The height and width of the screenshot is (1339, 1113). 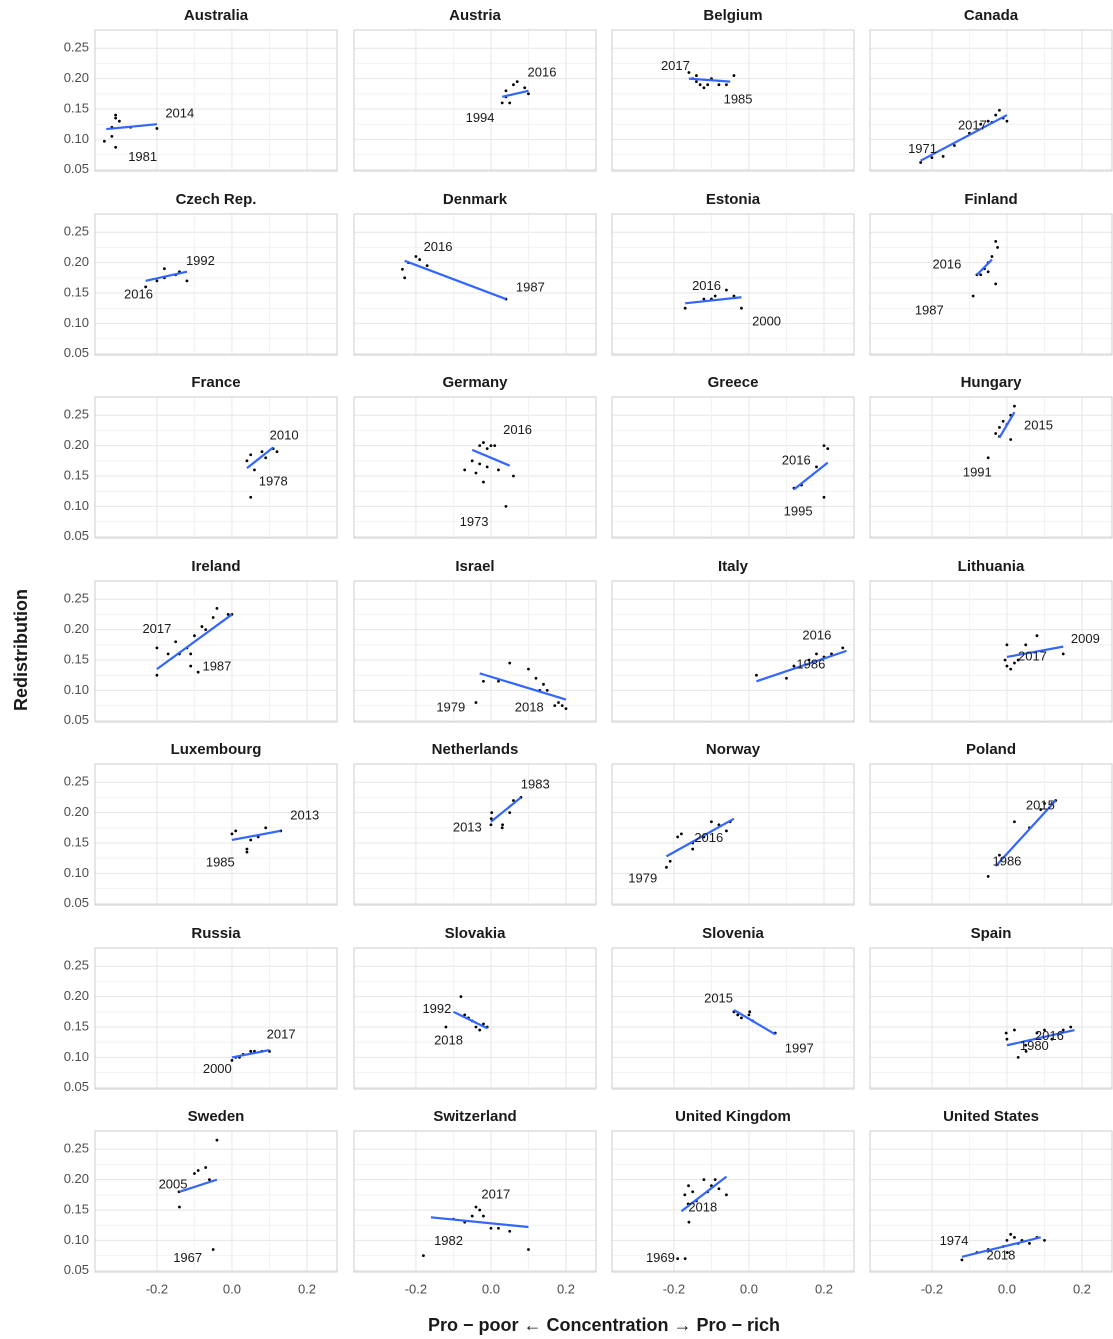 What do you see at coordinates (990, 199) in the screenshot?
I see `panel-title: Finland` at bounding box center [990, 199].